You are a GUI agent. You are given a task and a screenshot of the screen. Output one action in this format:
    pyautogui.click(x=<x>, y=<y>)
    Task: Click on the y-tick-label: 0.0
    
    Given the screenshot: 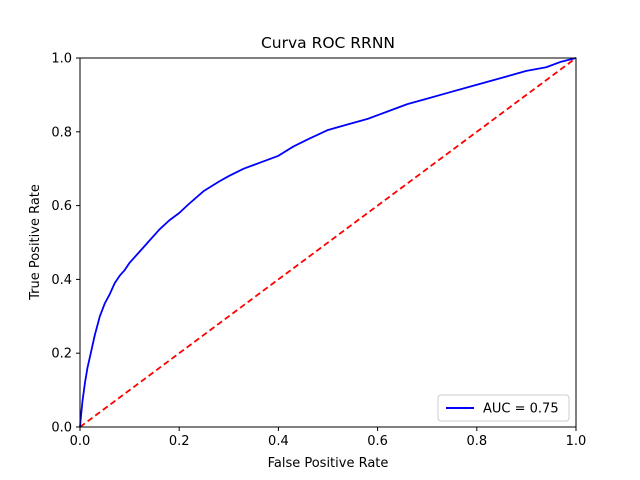 What is the action you would take?
    pyautogui.click(x=61, y=428)
    